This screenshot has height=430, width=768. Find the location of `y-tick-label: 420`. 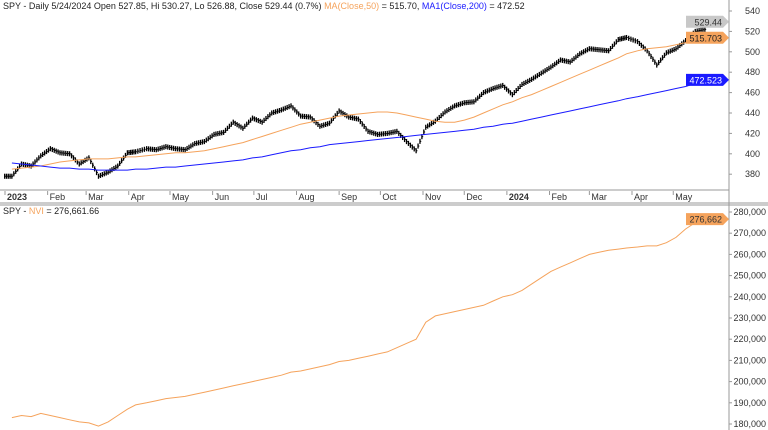

y-tick-label: 420 is located at coordinates (752, 133).